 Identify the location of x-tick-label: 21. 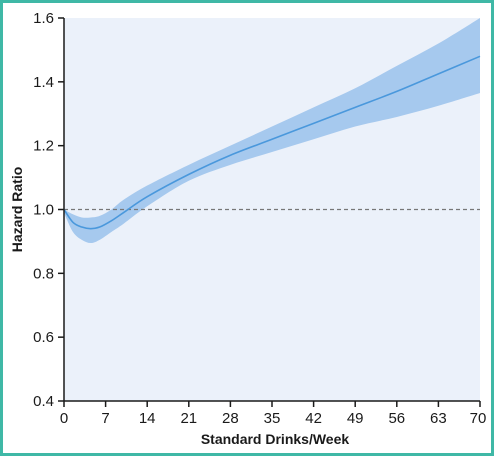
(188, 418).